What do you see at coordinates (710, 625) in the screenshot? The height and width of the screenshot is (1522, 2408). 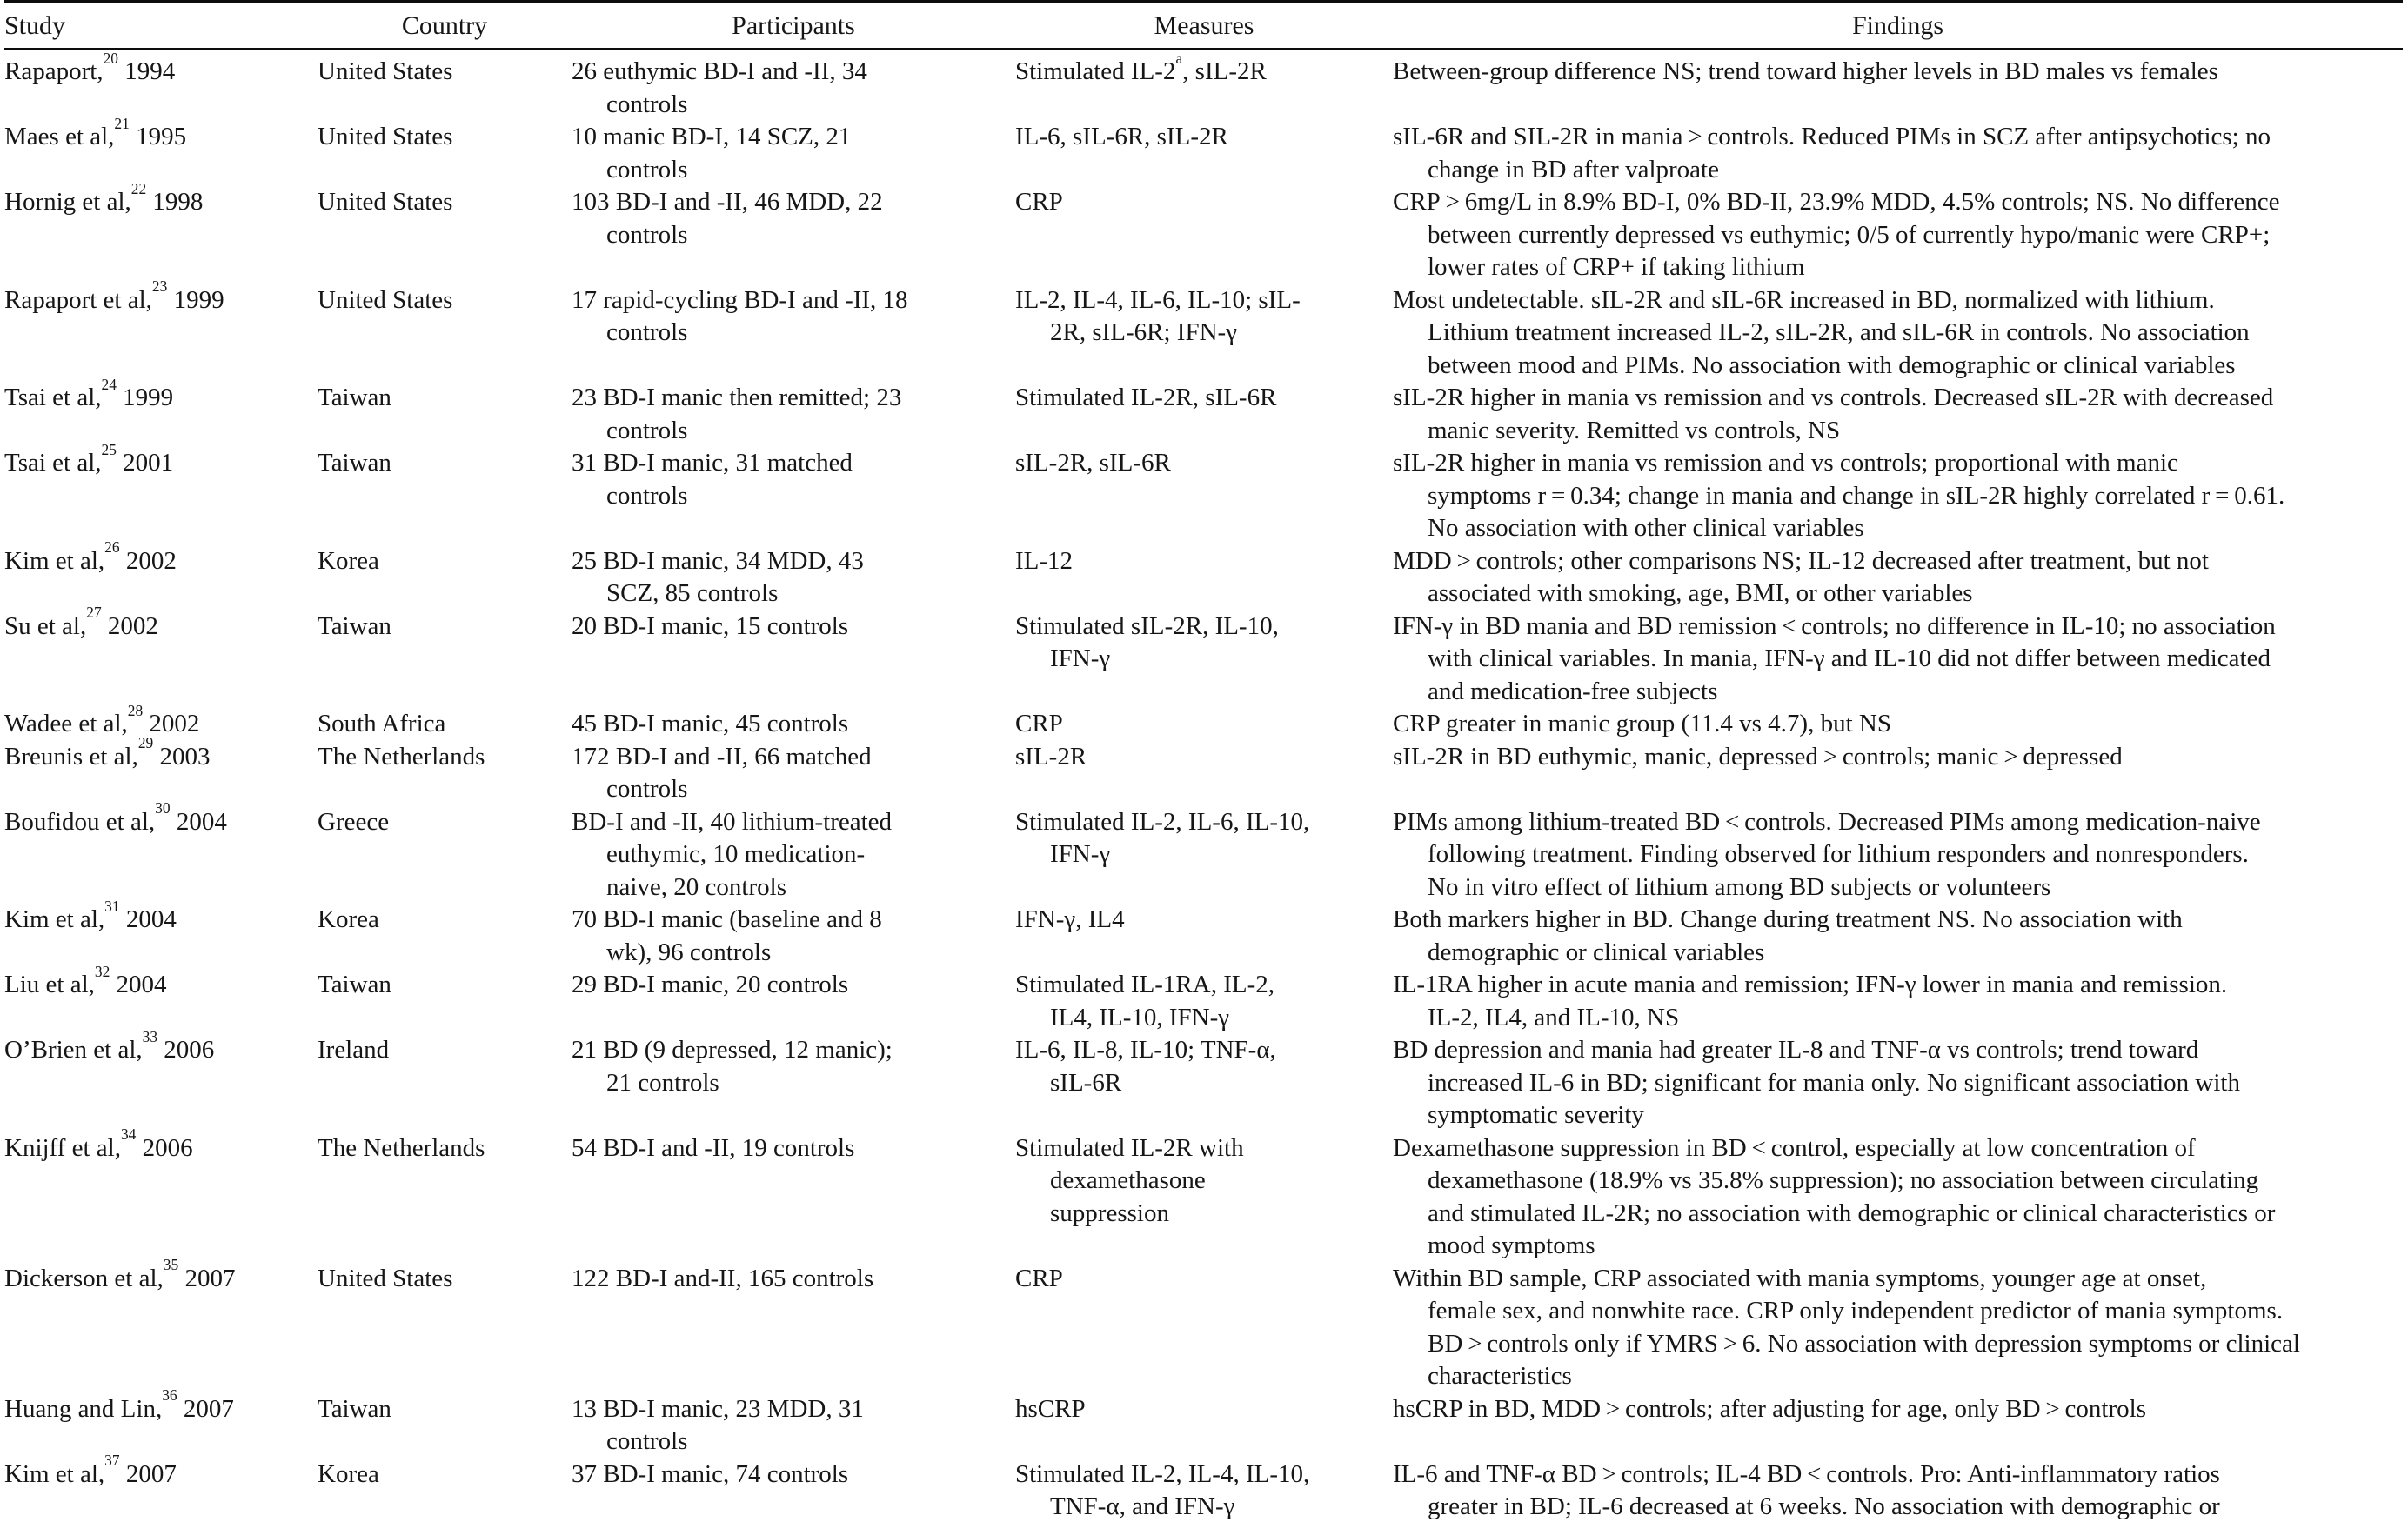 I see `cell-text: 20 BD-I manic, 15 controls` at bounding box center [710, 625].